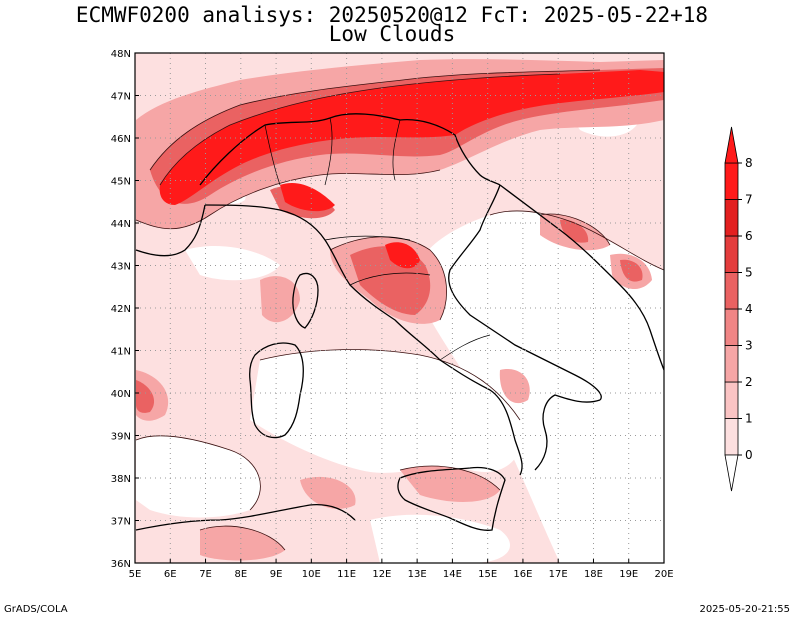  What do you see at coordinates (749, 455) in the screenshot?
I see `colorbar-label: 0` at bounding box center [749, 455].